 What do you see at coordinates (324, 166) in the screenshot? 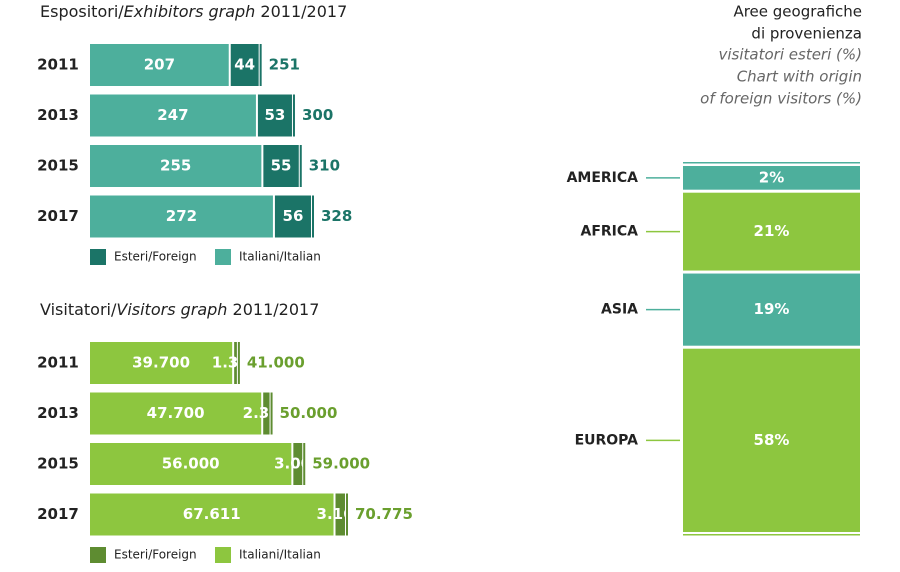
I see `total-label: 310` at bounding box center [324, 166].